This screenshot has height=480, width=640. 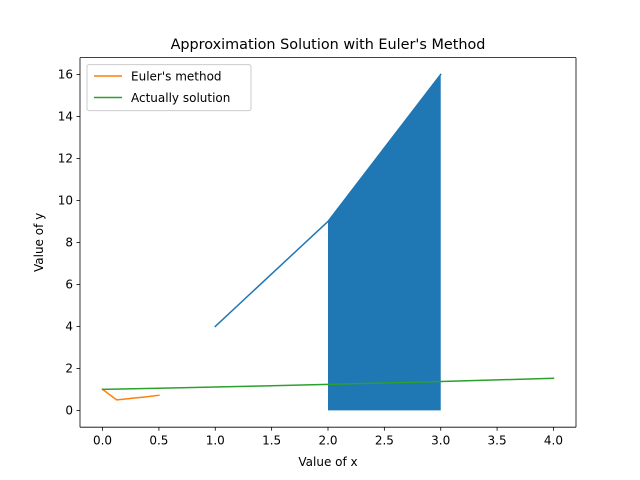 What do you see at coordinates (553, 441) in the screenshot?
I see `x-tick-label: 4.0` at bounding box center [553, 441].